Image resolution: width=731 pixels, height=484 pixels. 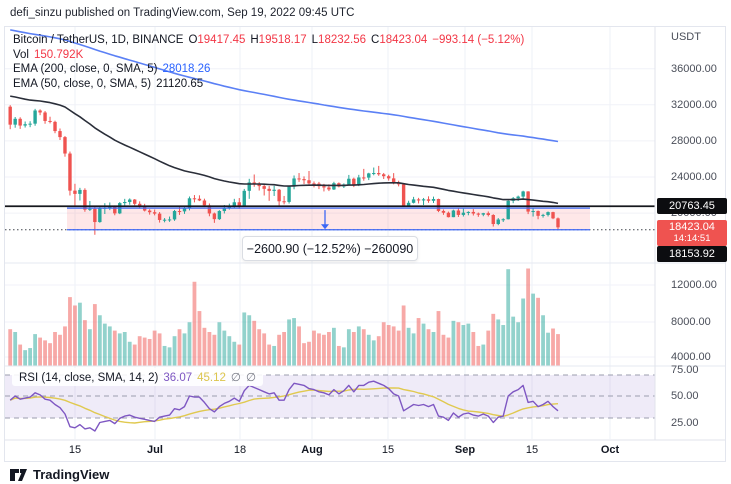 What do you see at coordinates (98, 40) in the screenshot?
I see `symbol-title: Bitcoin / TetherUS, 1D, BINANCE` at bounding box center [98, 40].